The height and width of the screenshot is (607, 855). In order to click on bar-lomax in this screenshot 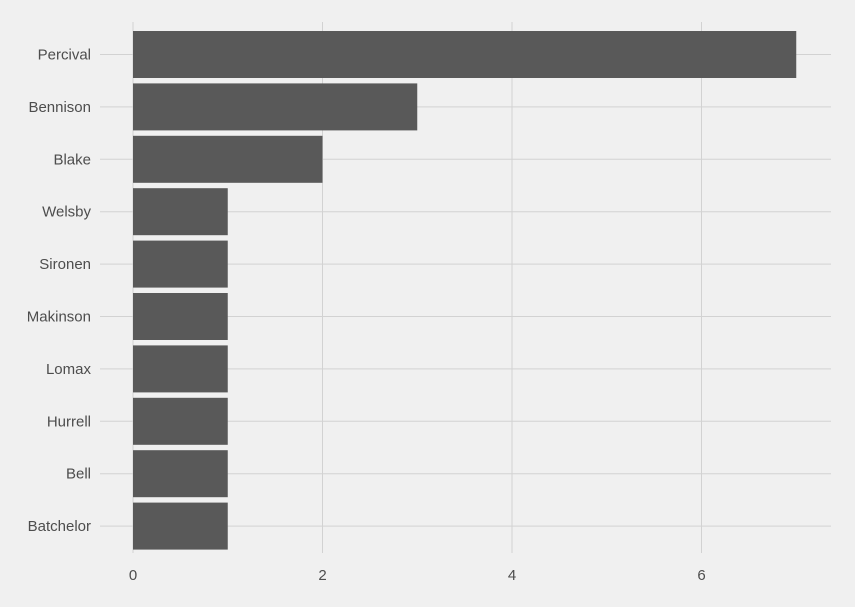, I will do `click(180, 369)`.